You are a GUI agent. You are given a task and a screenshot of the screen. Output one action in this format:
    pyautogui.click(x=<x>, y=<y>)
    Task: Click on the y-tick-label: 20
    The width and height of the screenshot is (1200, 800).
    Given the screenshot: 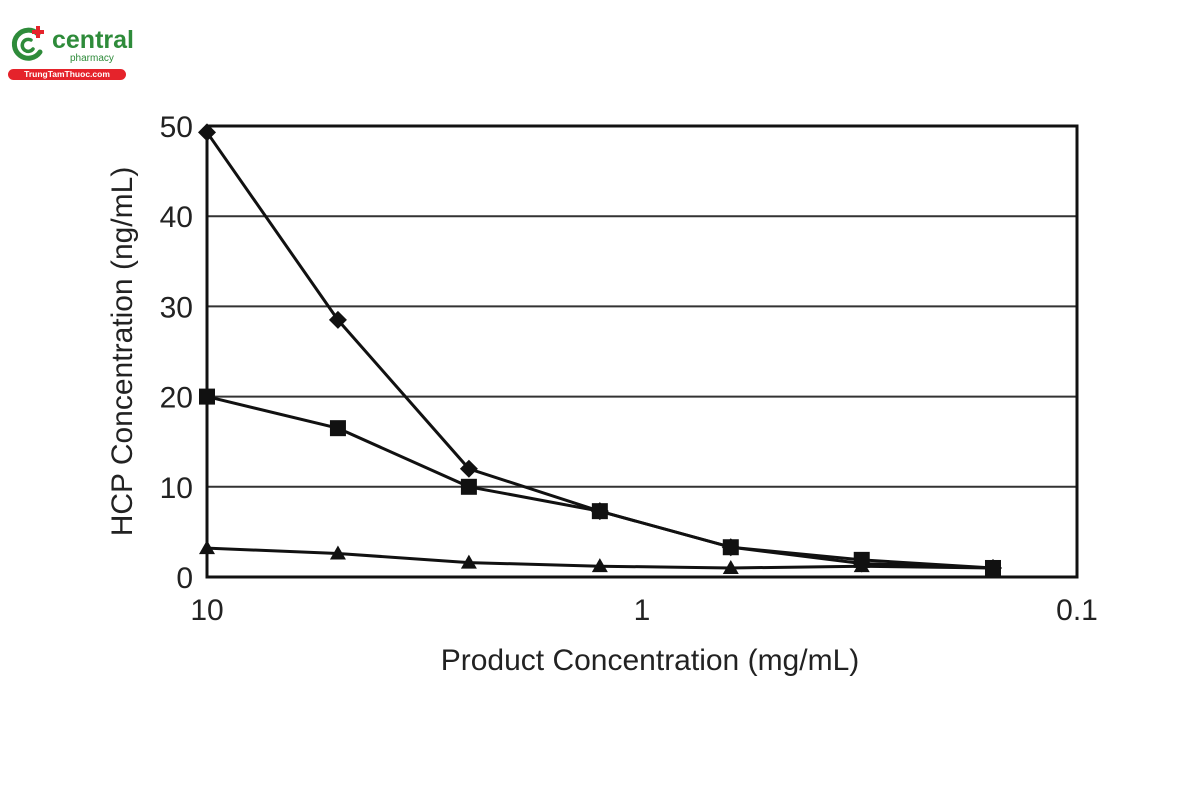 What is the action you would take?
    pyautogui.click(x=176, y=398)
    